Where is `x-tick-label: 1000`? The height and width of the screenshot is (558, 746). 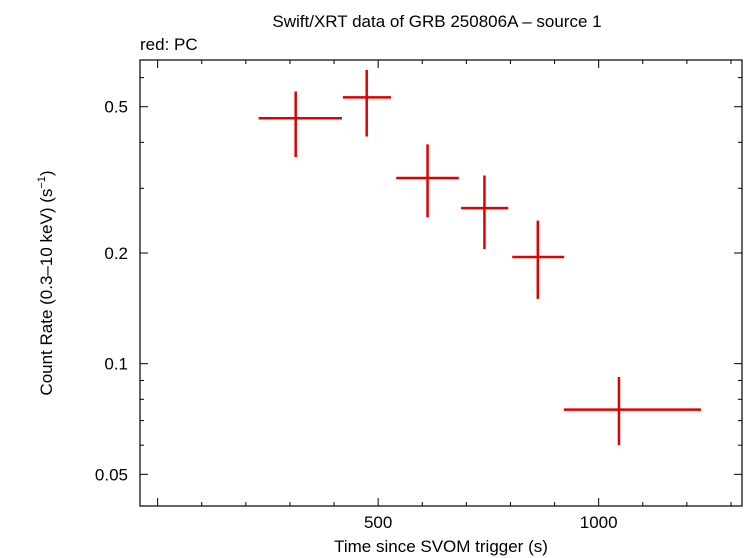 x-tick-label: 1000 is located at coordinates (599, 522).